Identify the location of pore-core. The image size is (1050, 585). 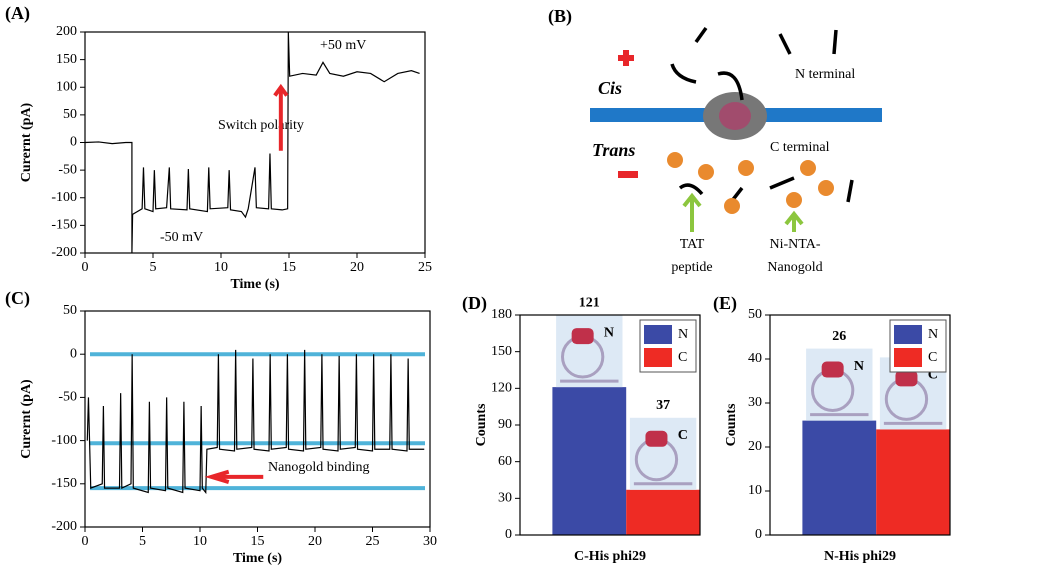
(735, 116).